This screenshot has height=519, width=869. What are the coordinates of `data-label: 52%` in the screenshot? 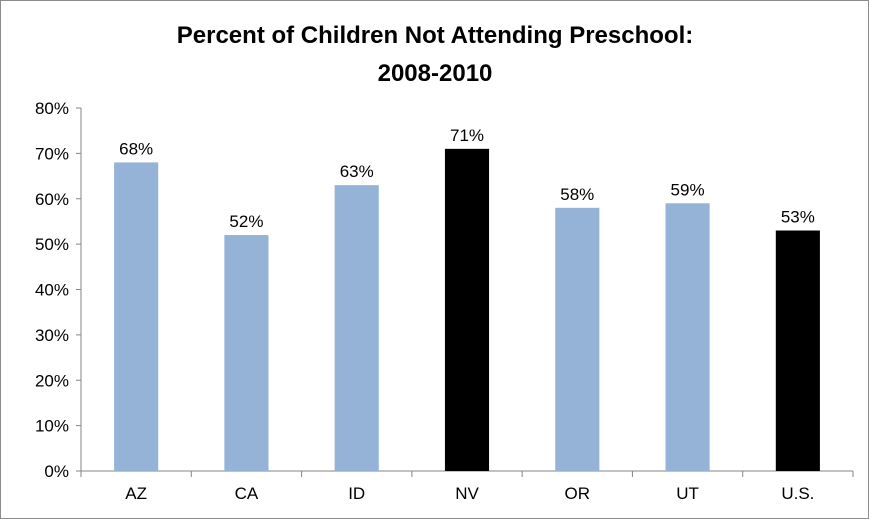 It's located at (246, 221).